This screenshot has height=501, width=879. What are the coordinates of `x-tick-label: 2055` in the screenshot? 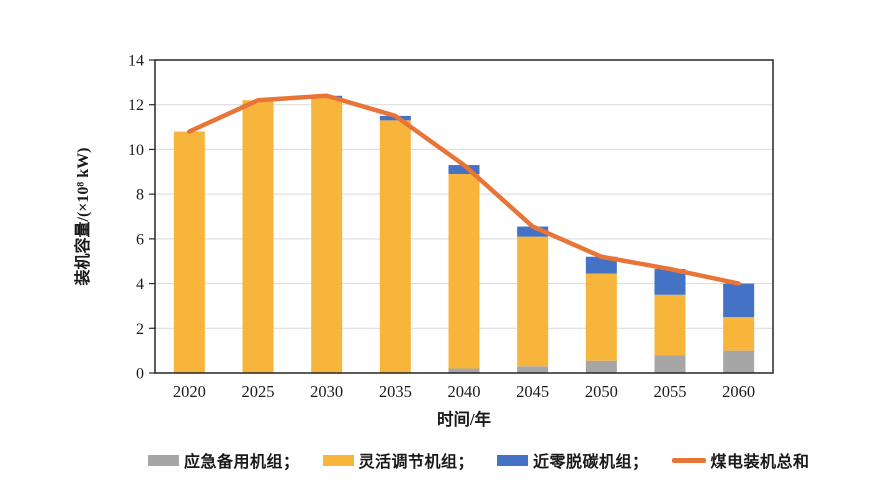 It's located at (670, 391).